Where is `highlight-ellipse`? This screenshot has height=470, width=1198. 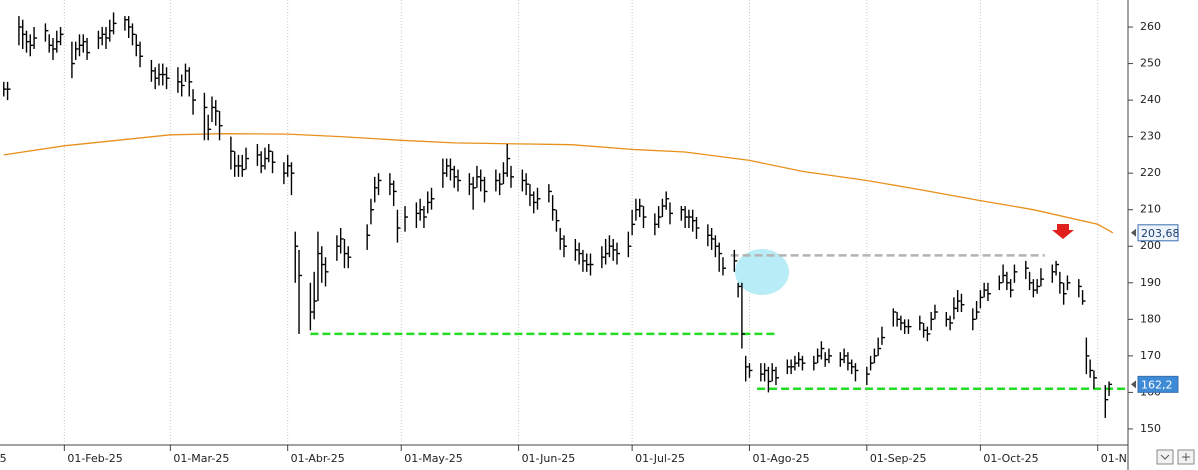 highlight-ellipse is located at coordinates (762, 272).